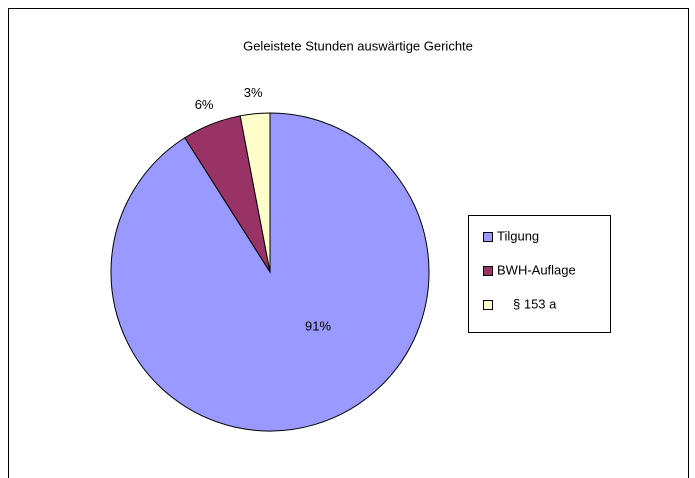 This screenshot has height=478, width=695. Describe the element at coordinates (536, 269) in the screenshot. I see `legend-label: BWH-Auflage` at that location.